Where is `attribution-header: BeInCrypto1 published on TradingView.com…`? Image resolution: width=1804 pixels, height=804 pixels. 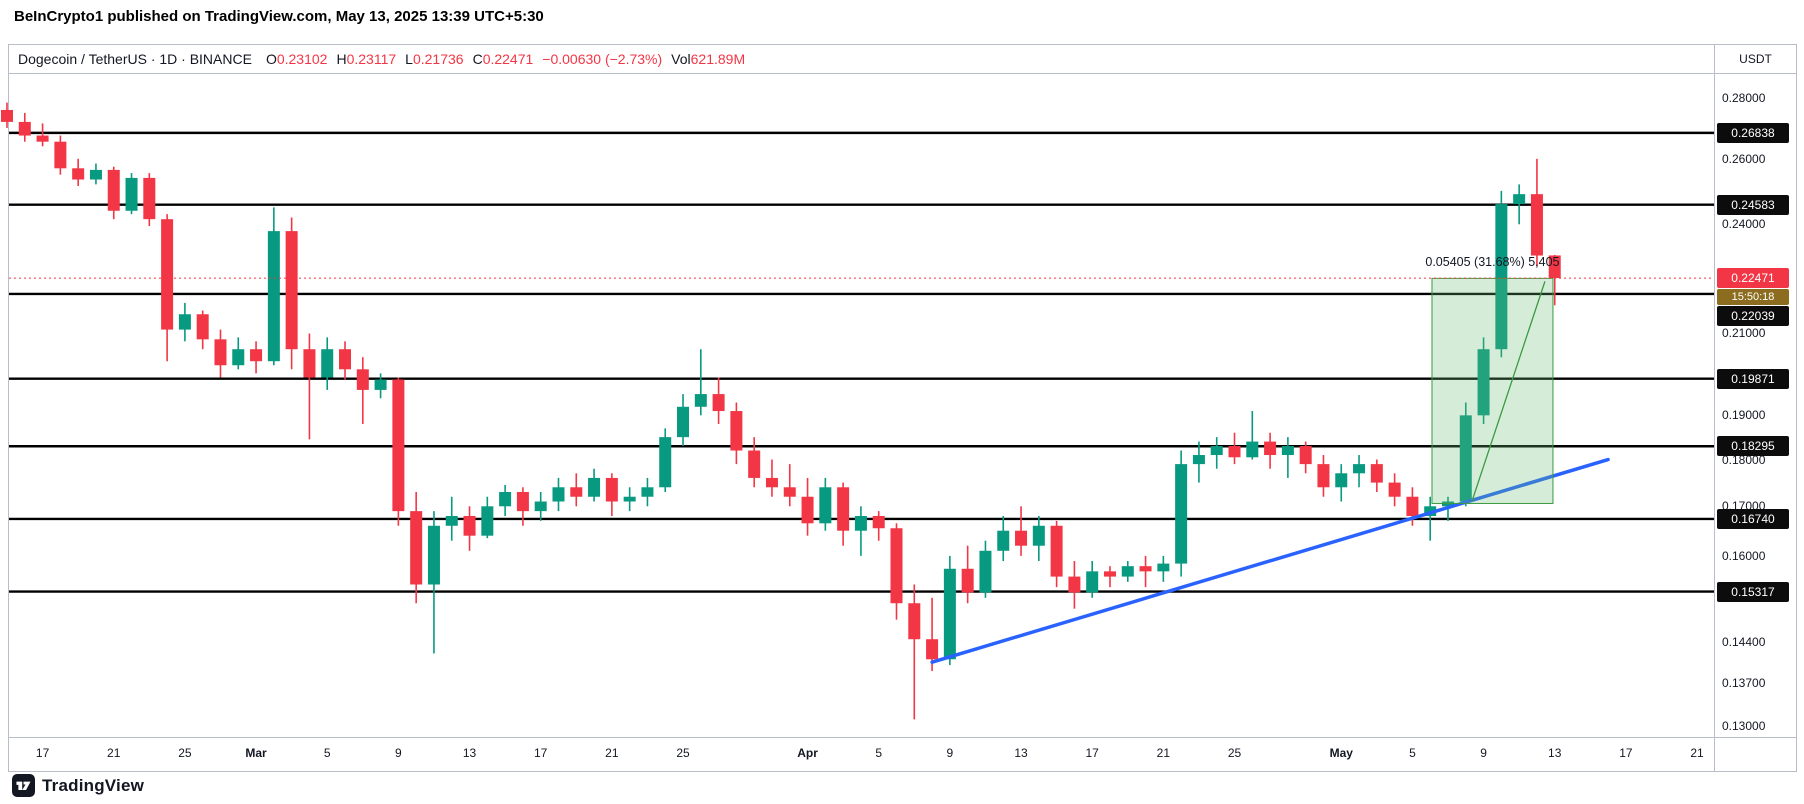 attribution-header: BeInCrypto1 published on TradingView.com… is located at coordinates (279, 16).